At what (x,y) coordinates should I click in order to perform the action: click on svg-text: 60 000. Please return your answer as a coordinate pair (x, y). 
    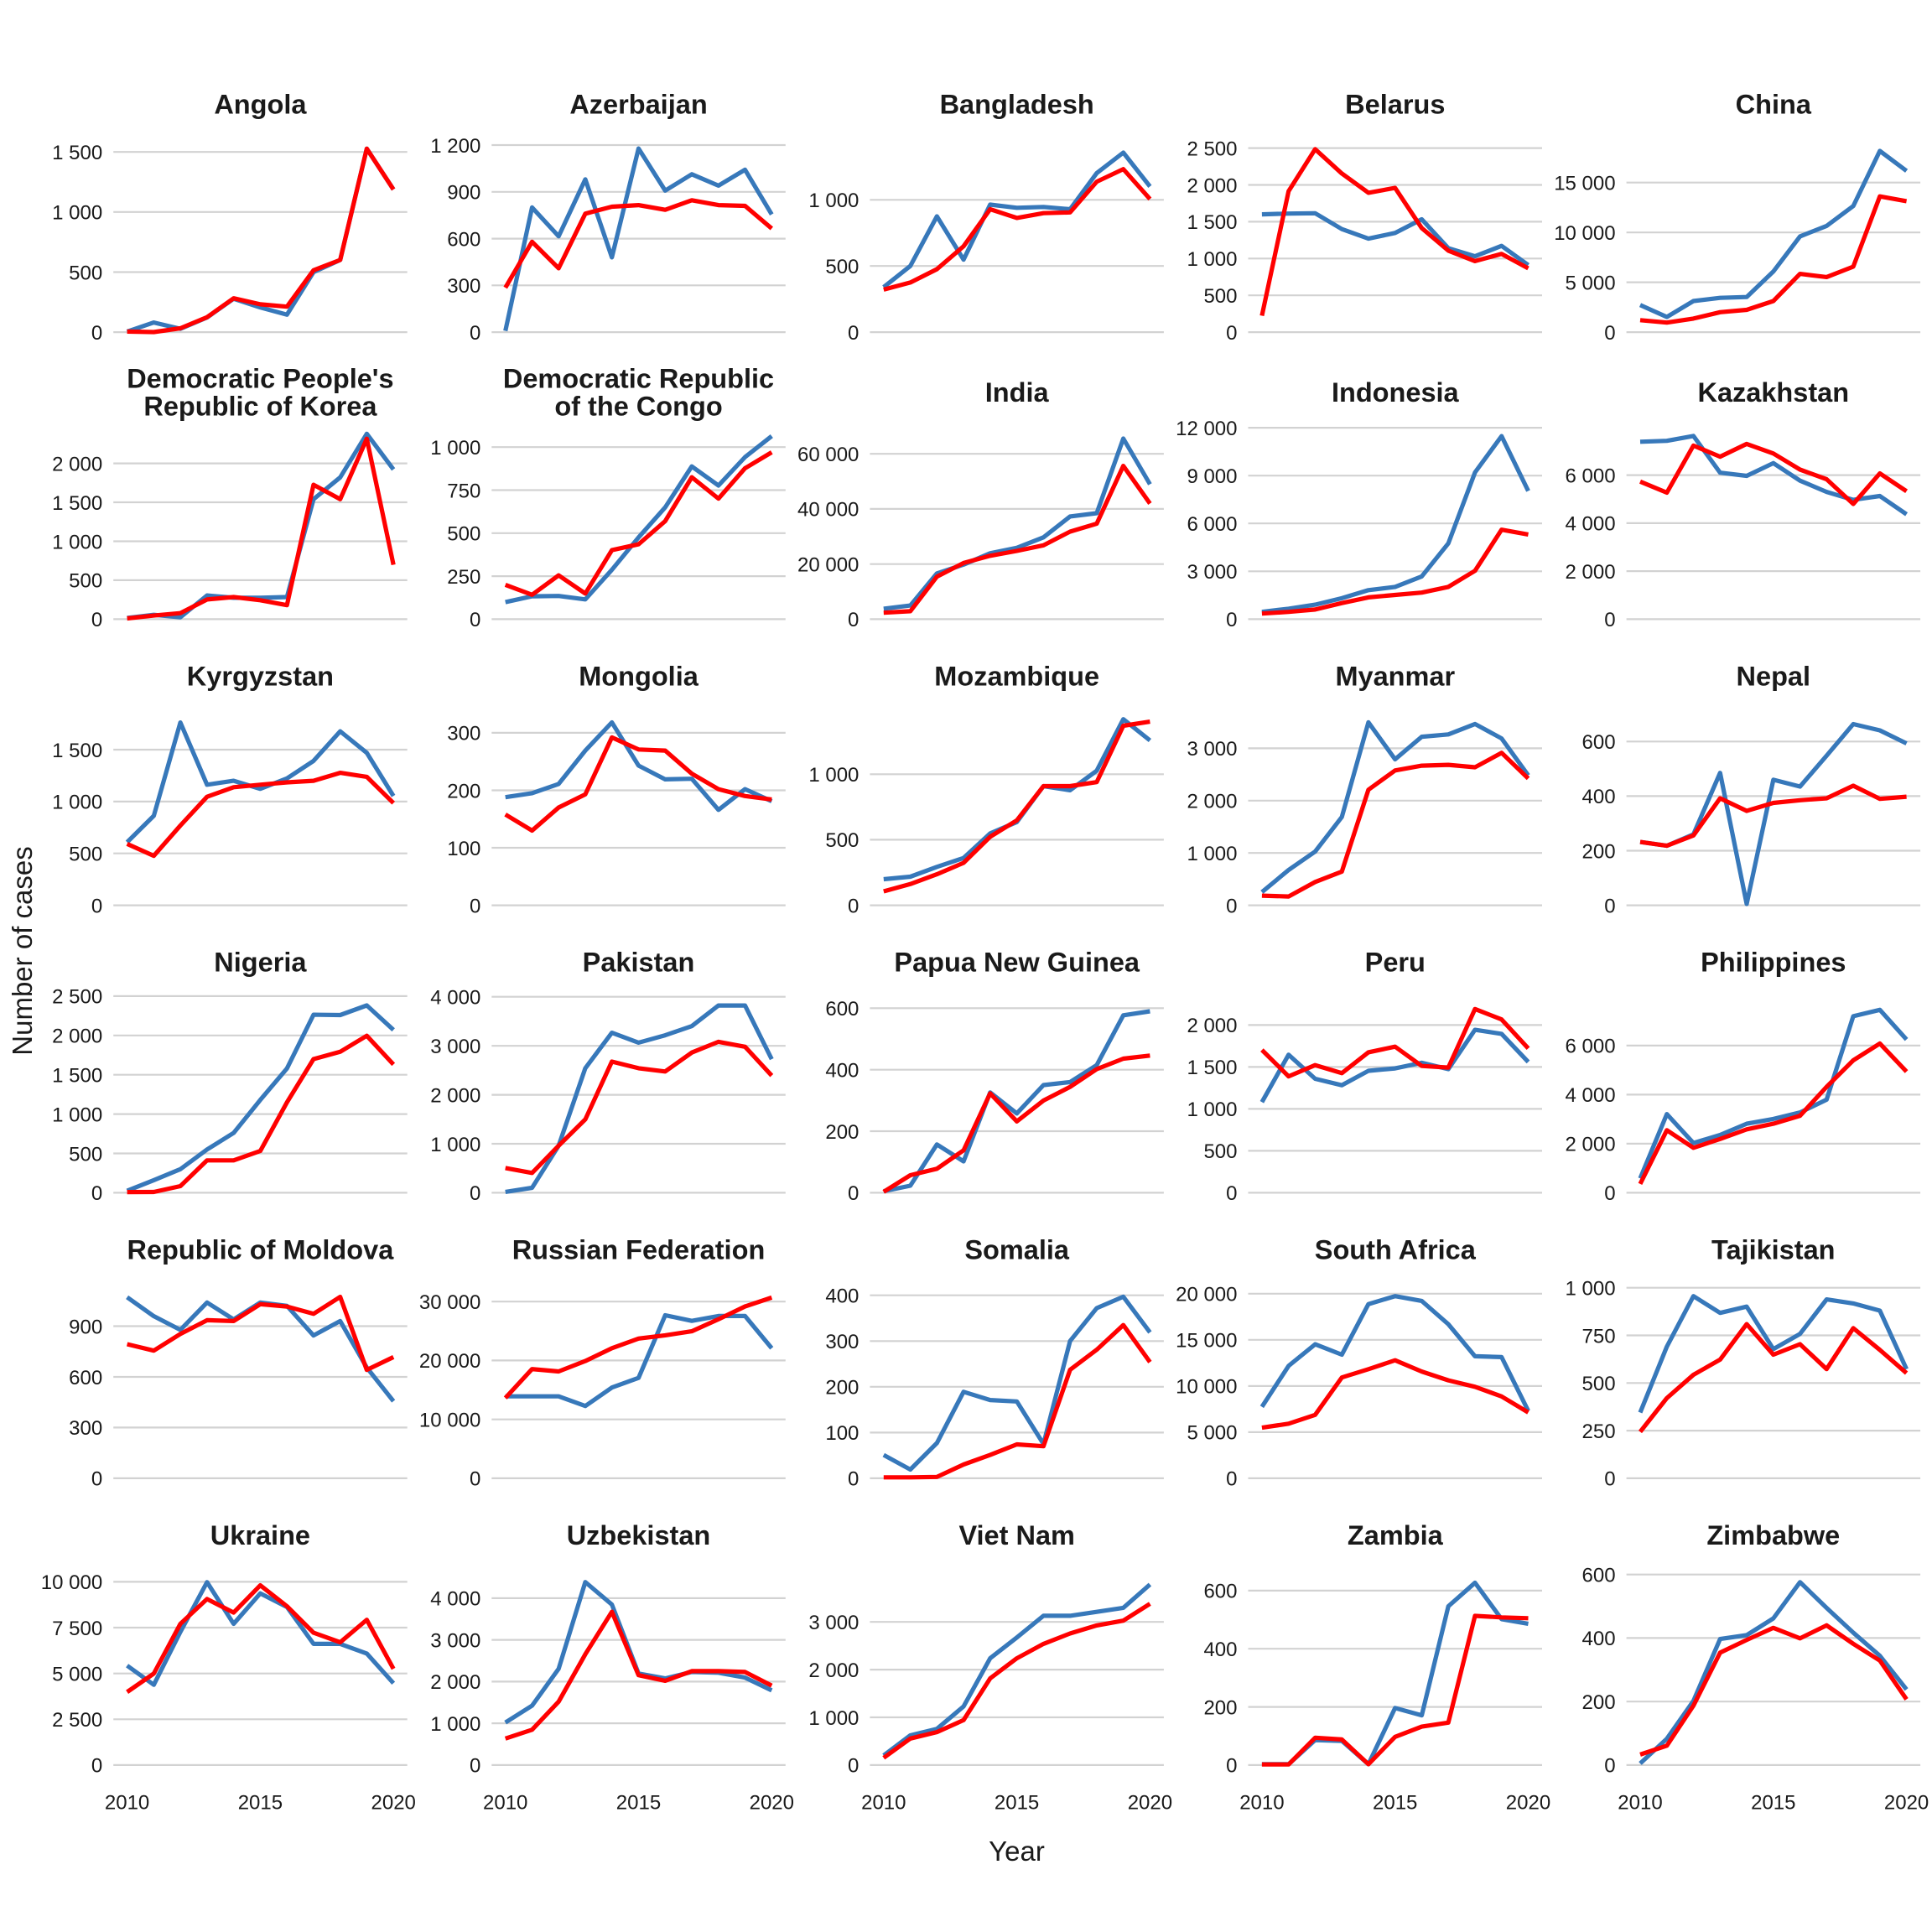
    Looking at the image, I should click on (828, 455).